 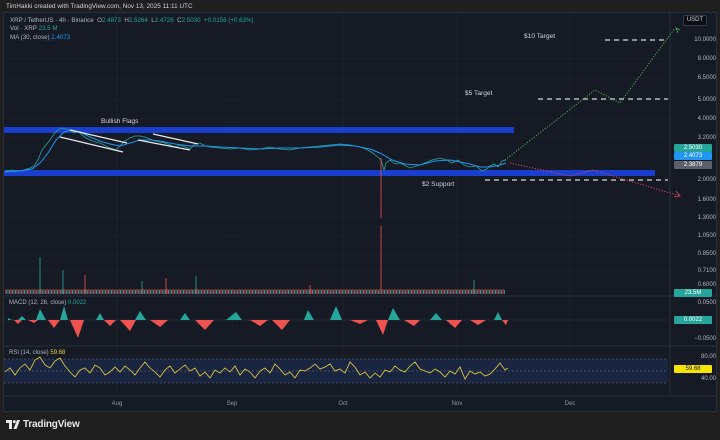 What do you see at coordinates (706, 303) in the screenshot?
I see `macd-tick: 0.0500` at bounding box center [706, 303].